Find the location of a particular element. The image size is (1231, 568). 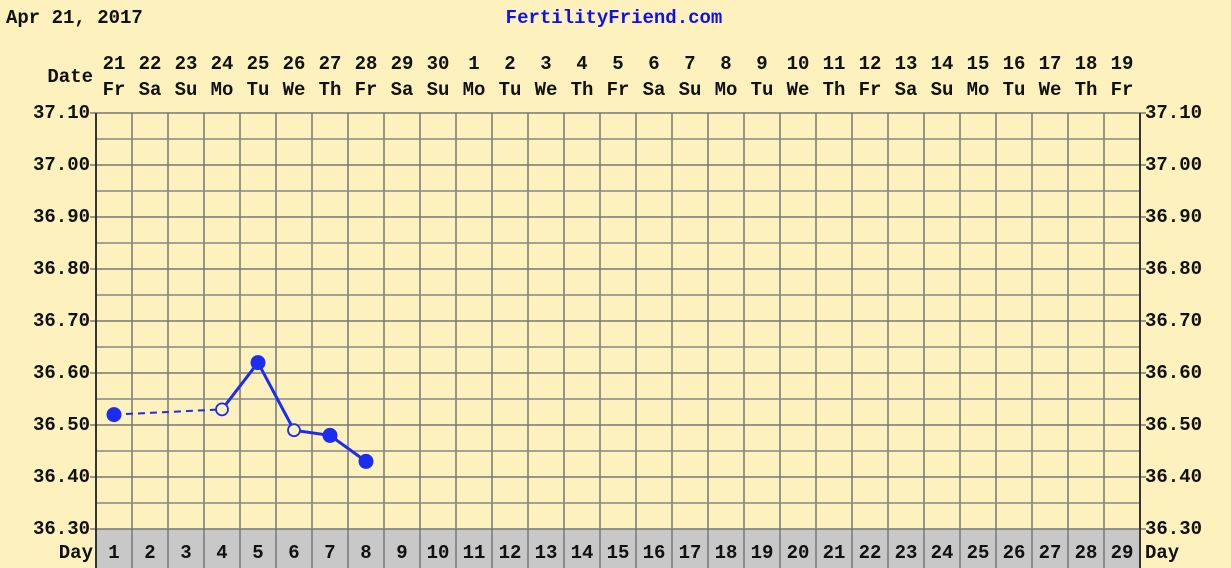

date-label: 27 is located at coordinates (330, 64).